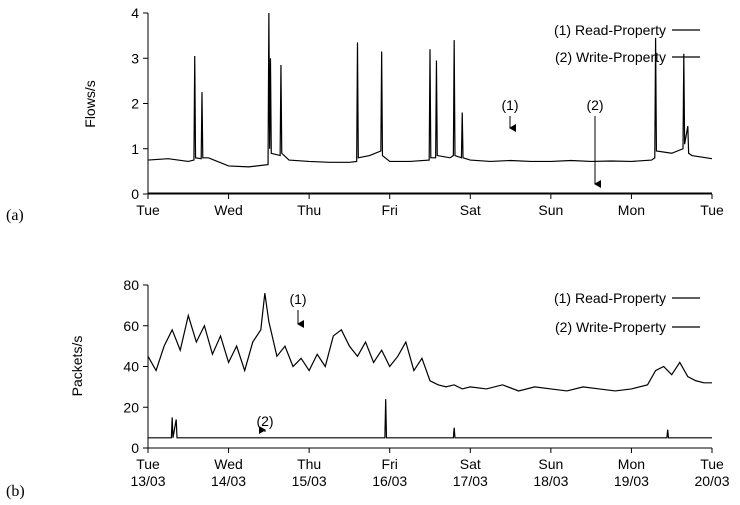 The image size is (740, 505). I want to click on y-tick-label: 4, so click(135, 13).